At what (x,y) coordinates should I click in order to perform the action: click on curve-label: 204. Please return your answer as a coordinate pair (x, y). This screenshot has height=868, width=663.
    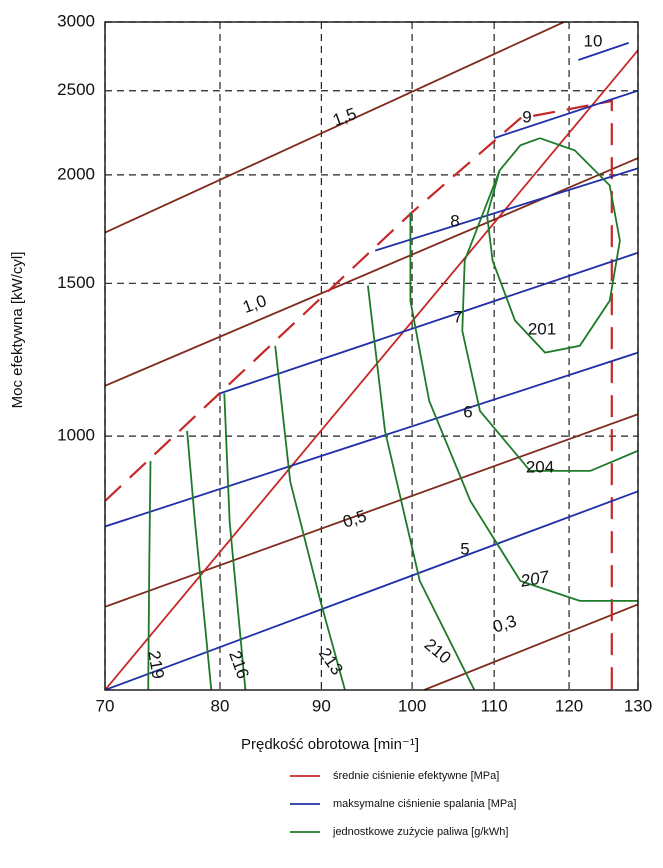
    Looking at the image, I should click on (540, 466).